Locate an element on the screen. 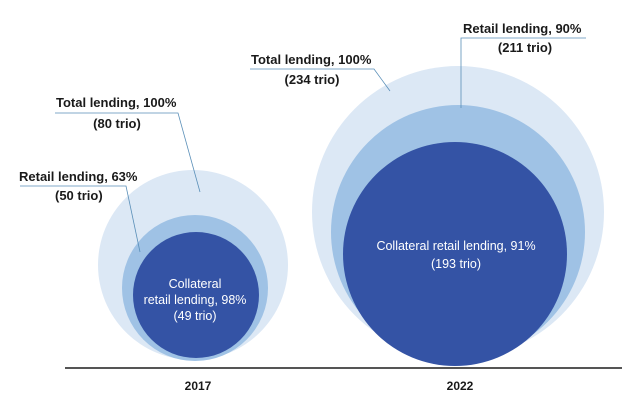  label-2017-retail-1: Retail lending, 63% is located at coordinates (78, 176).